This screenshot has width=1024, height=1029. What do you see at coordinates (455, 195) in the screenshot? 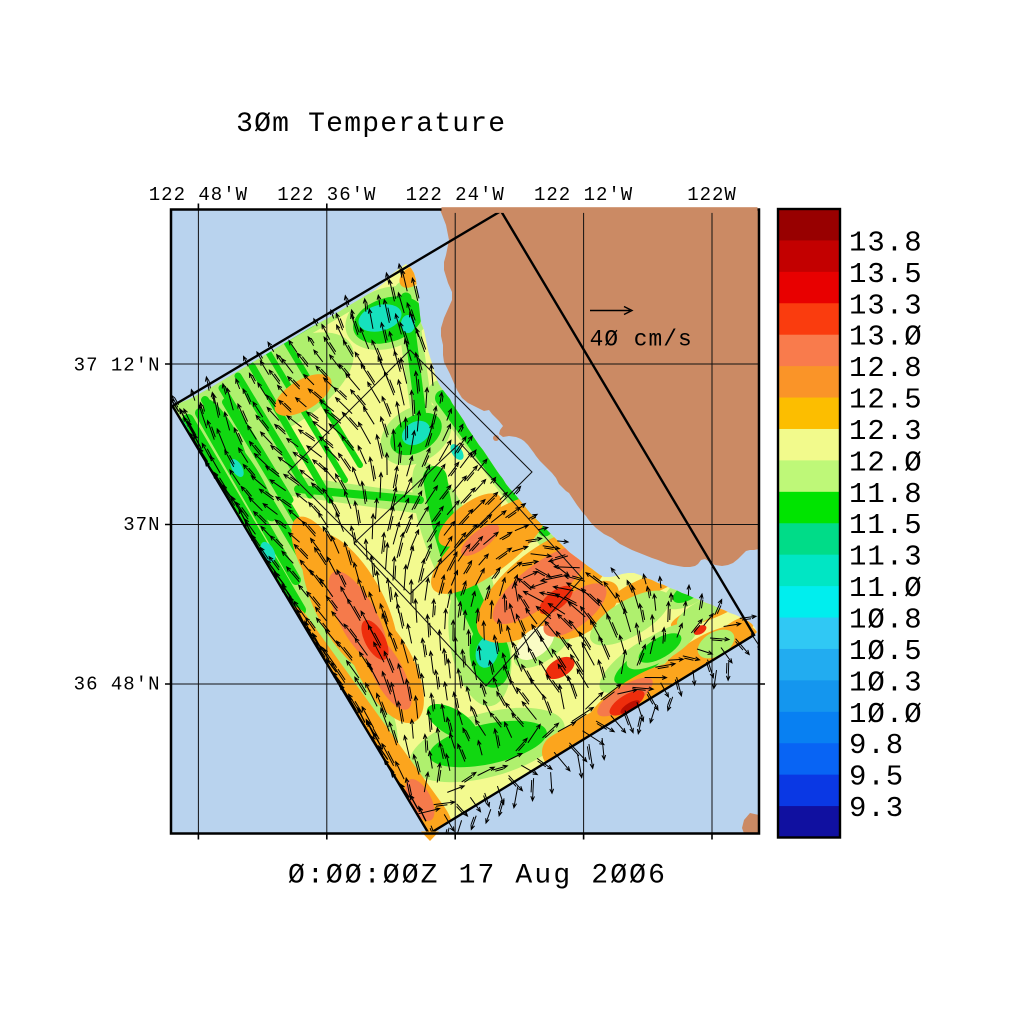
I see `svg-text: 122 24'W` at bounding box center [455, 195].